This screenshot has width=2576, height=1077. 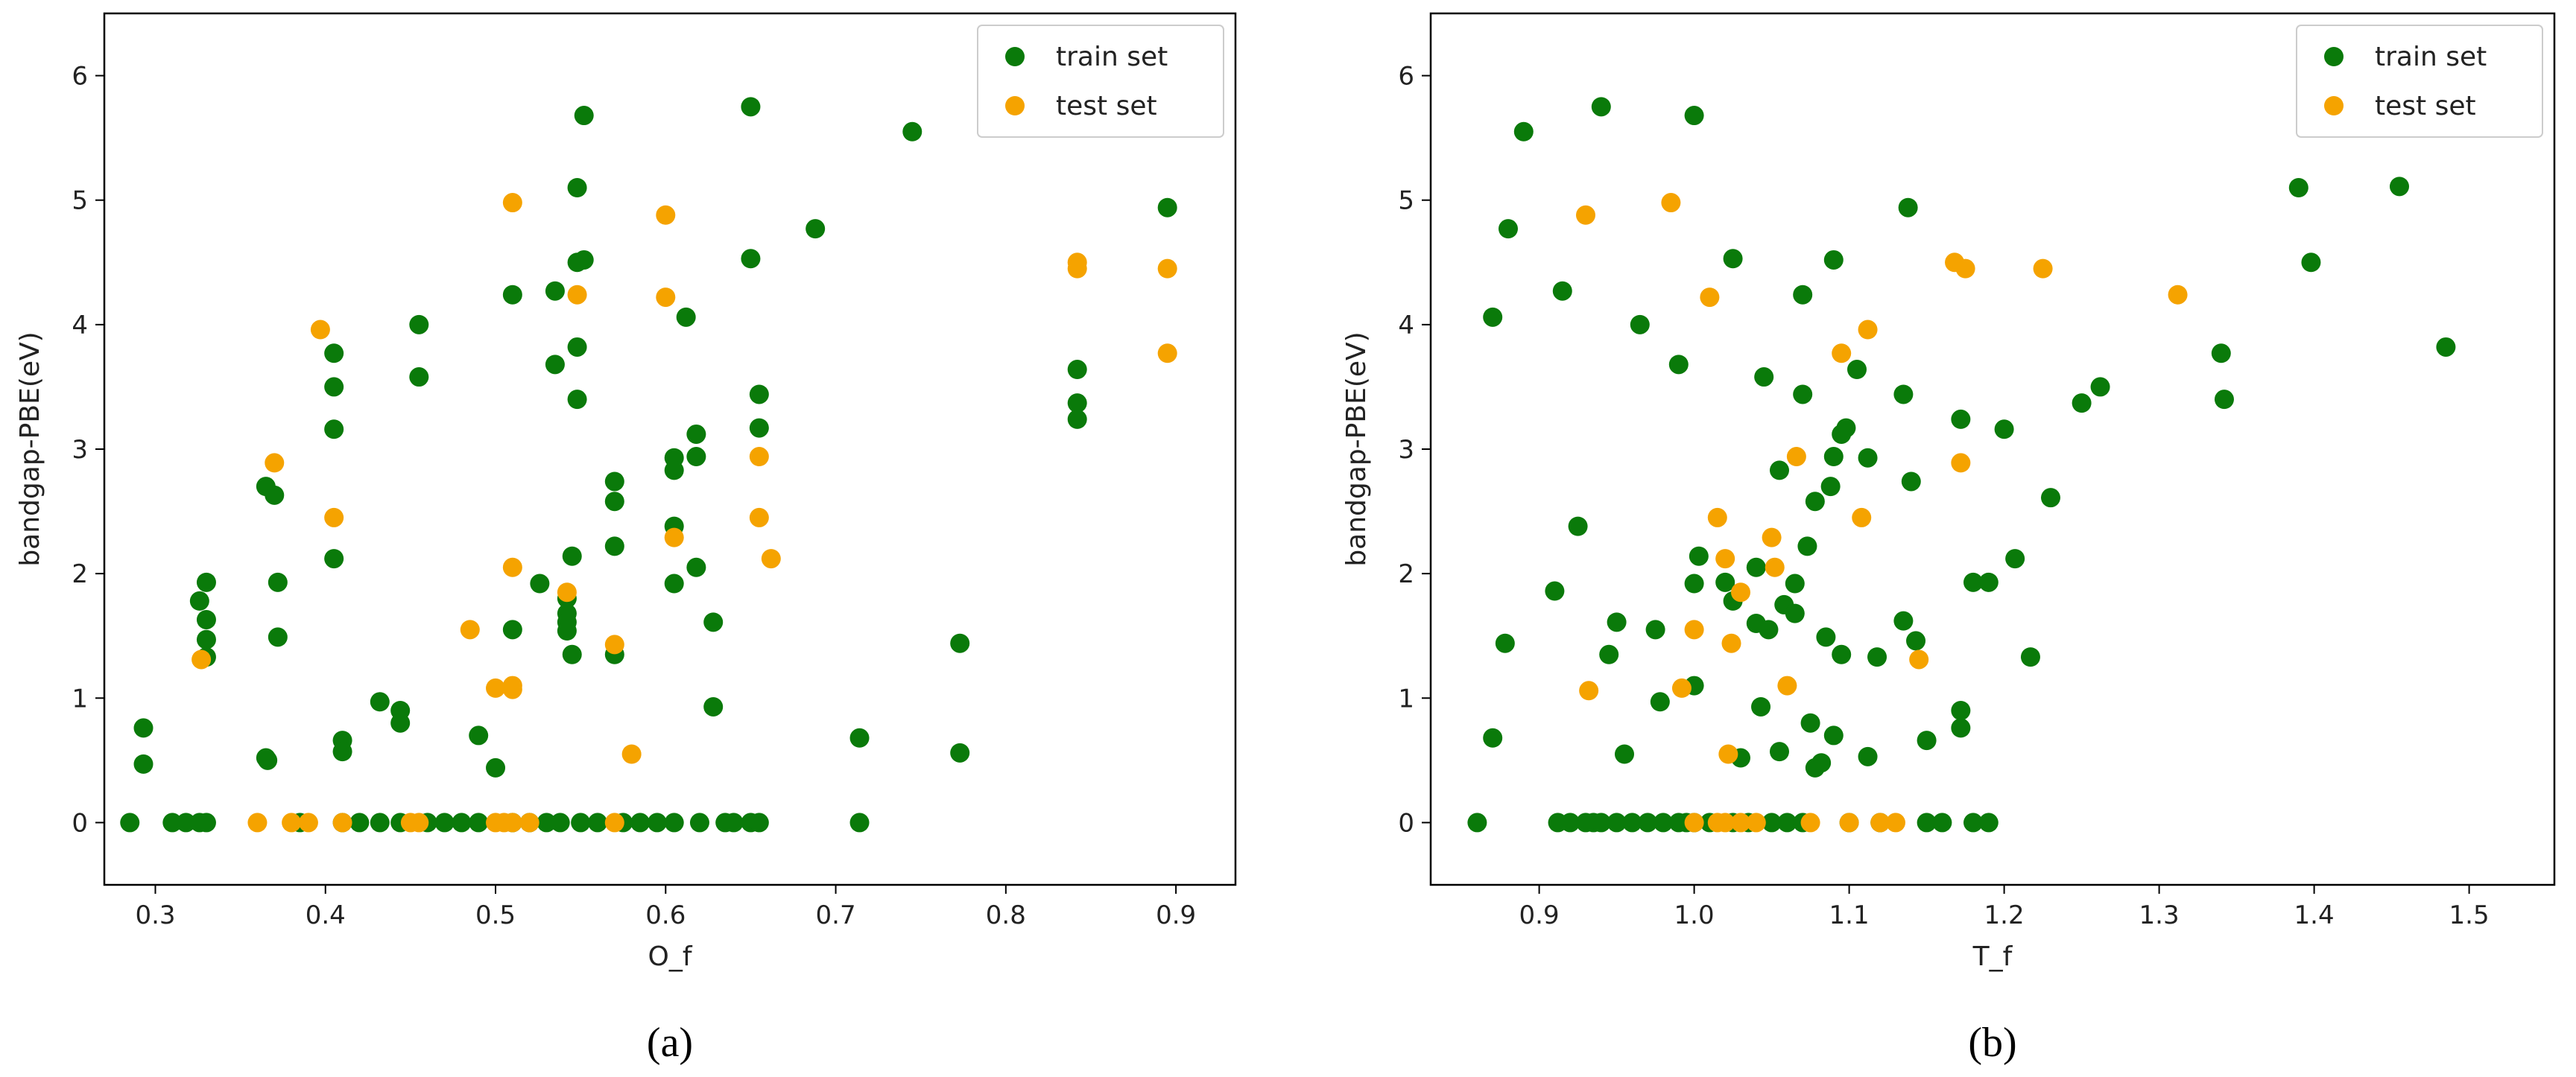 What do you see at coordinates (2469, 915) in the screenshot?
I see `x-tick-label: 1.5` at bounding box center [2469, 915].